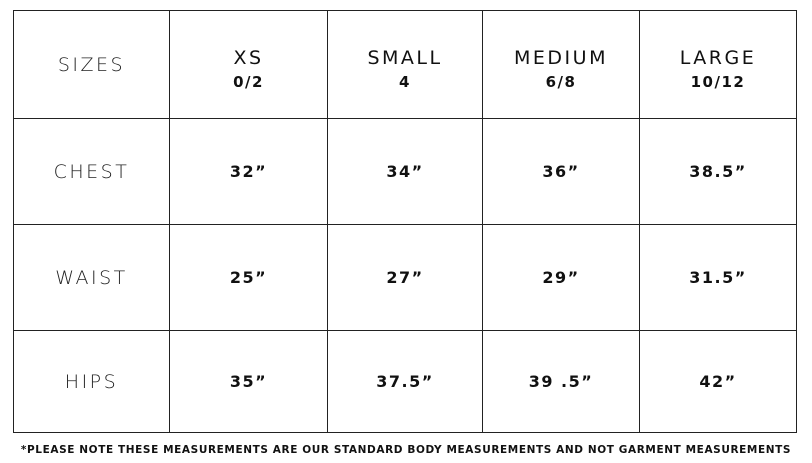 The width and height of the screenshot is (812, 463). Describe the element at coordinates (718, 57) in the screenshot. I see `size-name: LARGE` at that location.